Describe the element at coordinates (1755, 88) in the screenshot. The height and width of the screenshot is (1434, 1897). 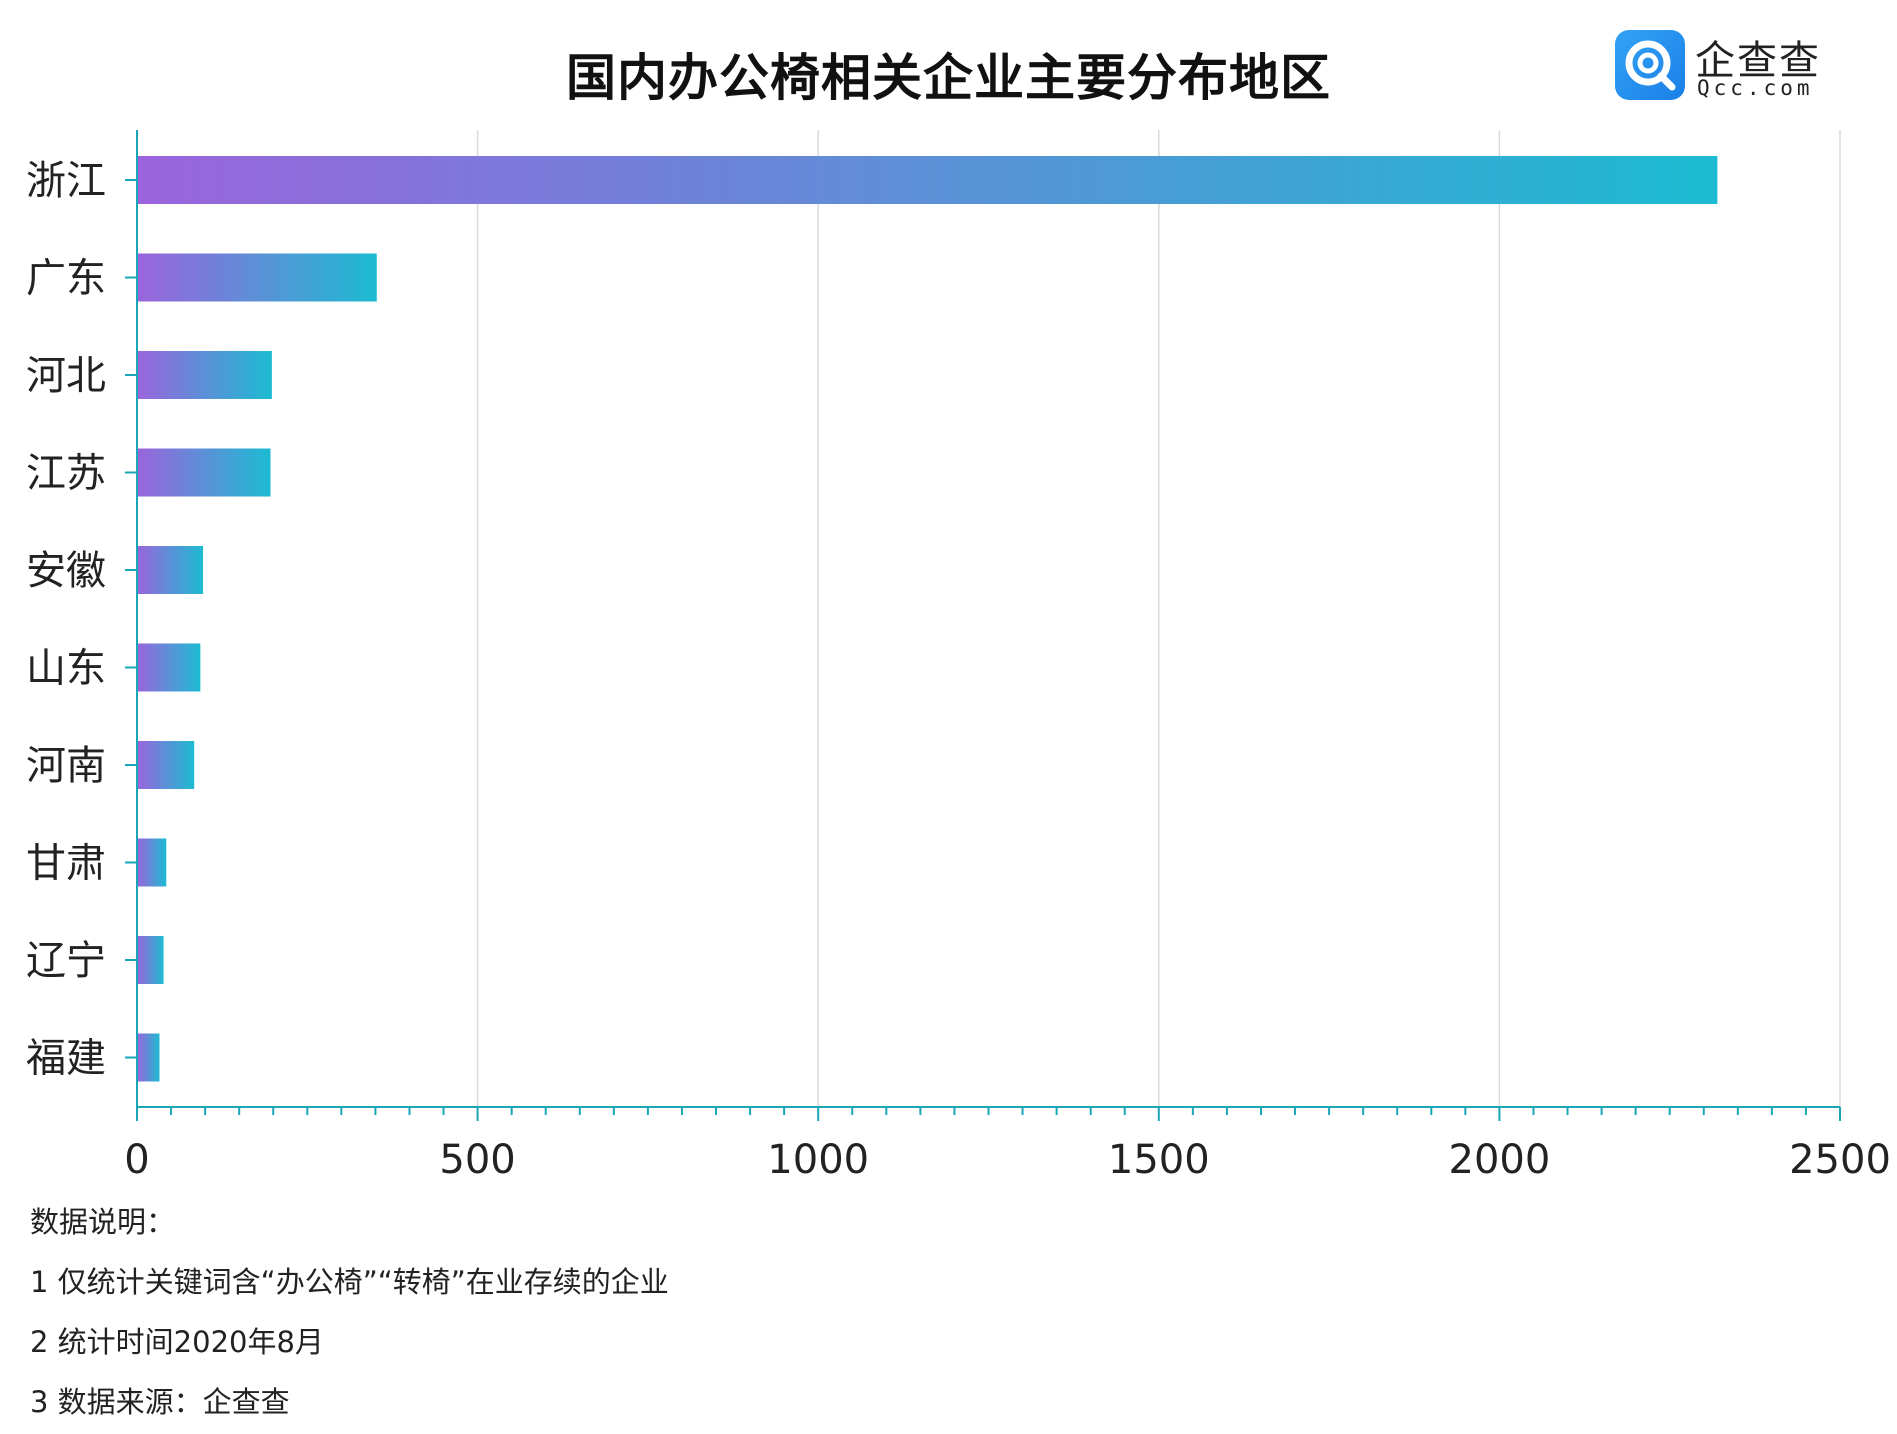
I see `logo-name-en: Qcc.com` at that location.